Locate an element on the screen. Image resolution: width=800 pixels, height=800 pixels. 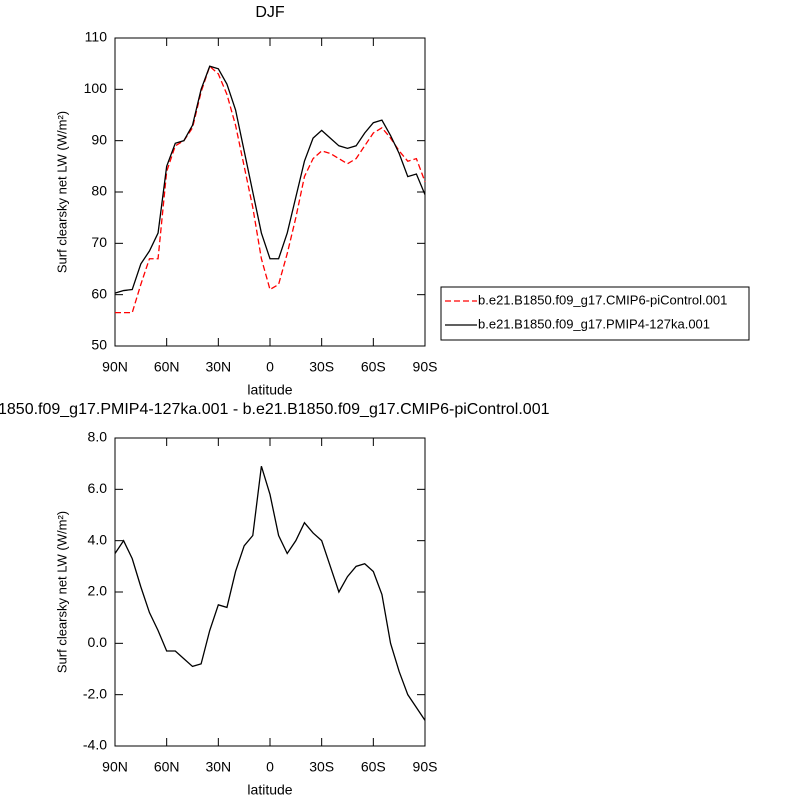
y-tick-label: 8.0 is located at coordinates (98, 437).